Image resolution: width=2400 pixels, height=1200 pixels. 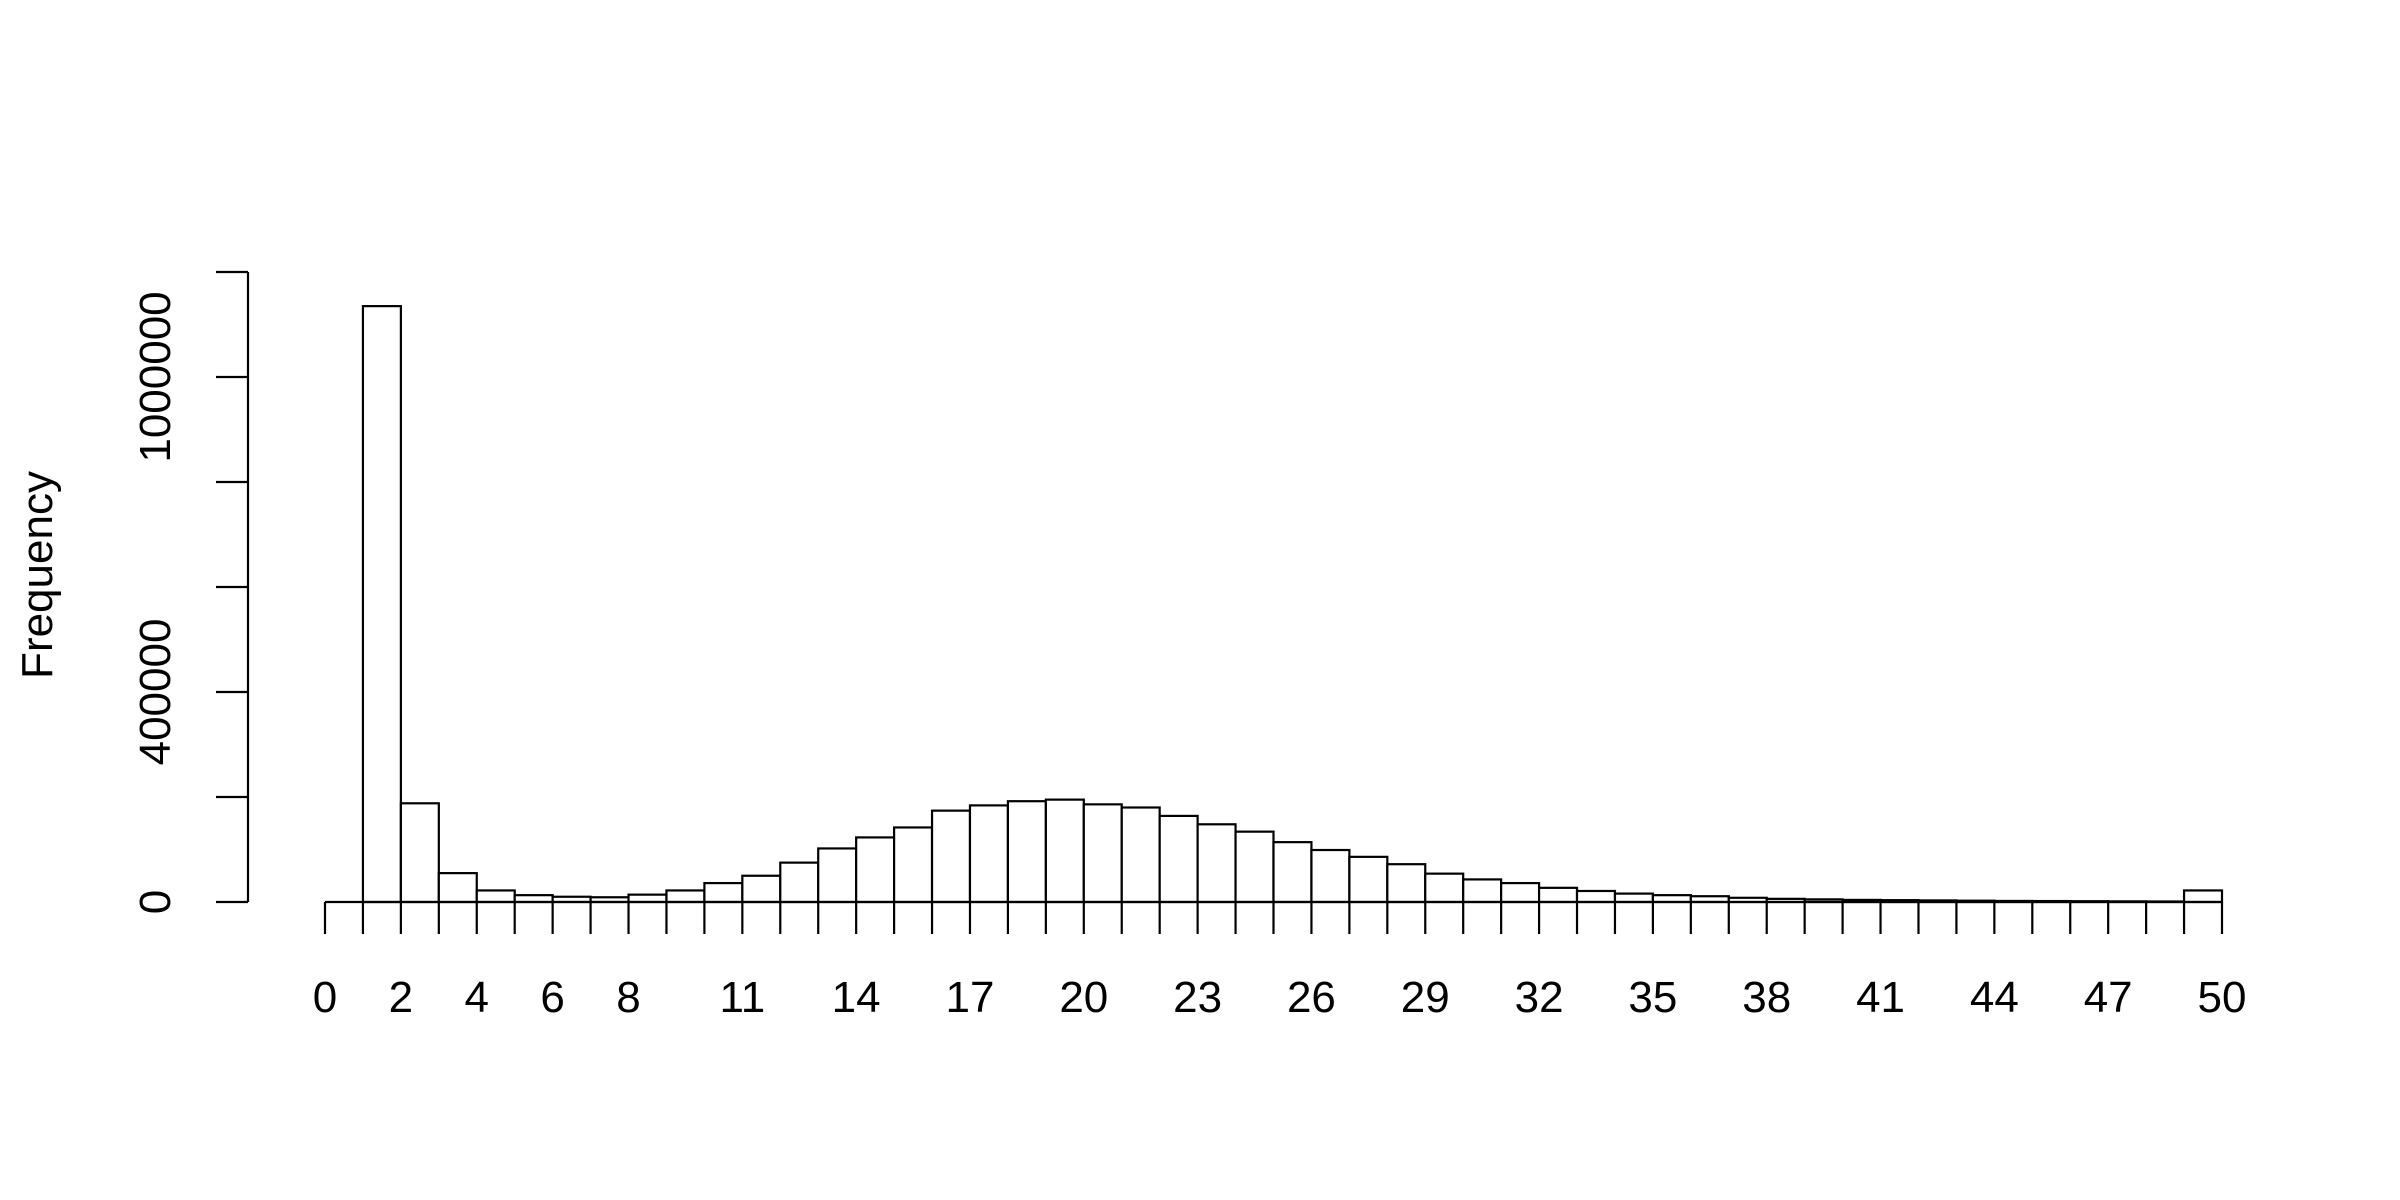 I want to click on x-tick-label: 35, so click(x=1652, y=997).